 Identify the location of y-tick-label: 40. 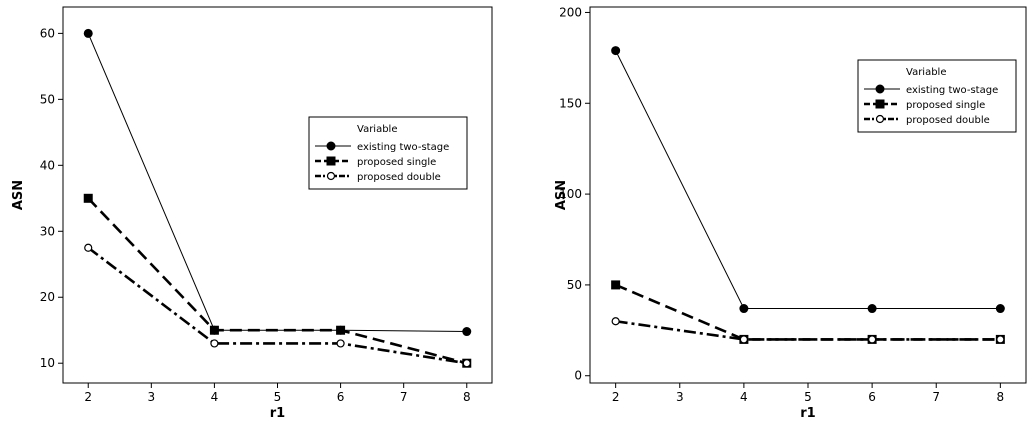
(47, 165).